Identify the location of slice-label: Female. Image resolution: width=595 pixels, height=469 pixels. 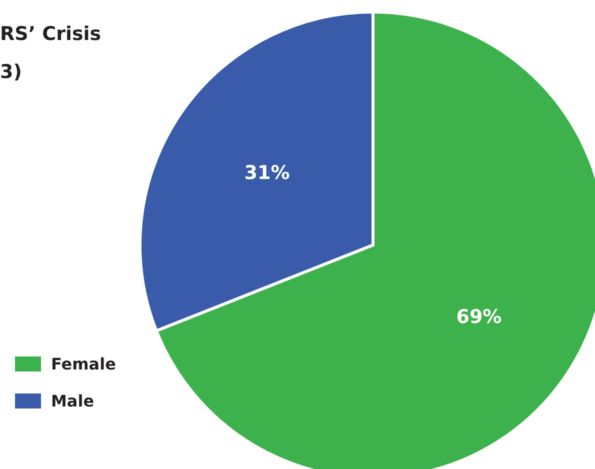
(83, 364).